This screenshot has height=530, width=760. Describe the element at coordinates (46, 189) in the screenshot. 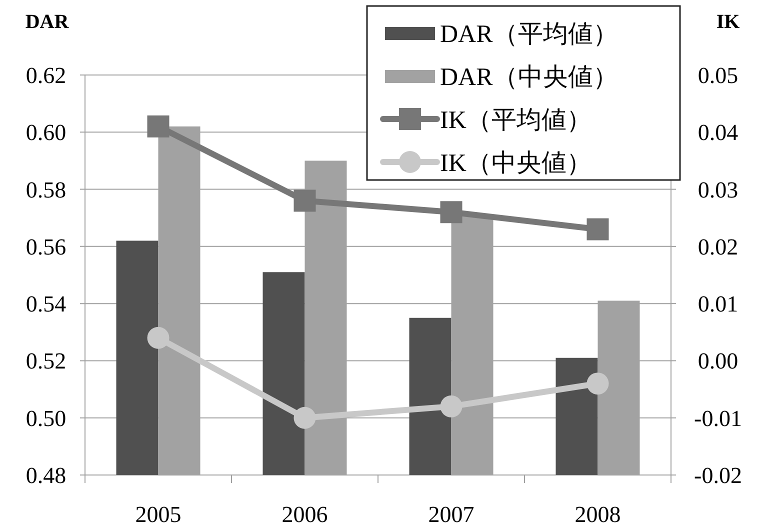

I see `y-tick-label: 0.58` at that location.